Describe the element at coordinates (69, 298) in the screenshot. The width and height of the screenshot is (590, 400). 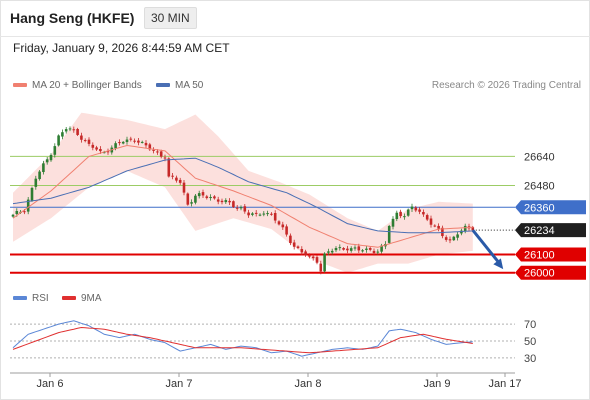
I see `rsi-ma-swatch` at that location.